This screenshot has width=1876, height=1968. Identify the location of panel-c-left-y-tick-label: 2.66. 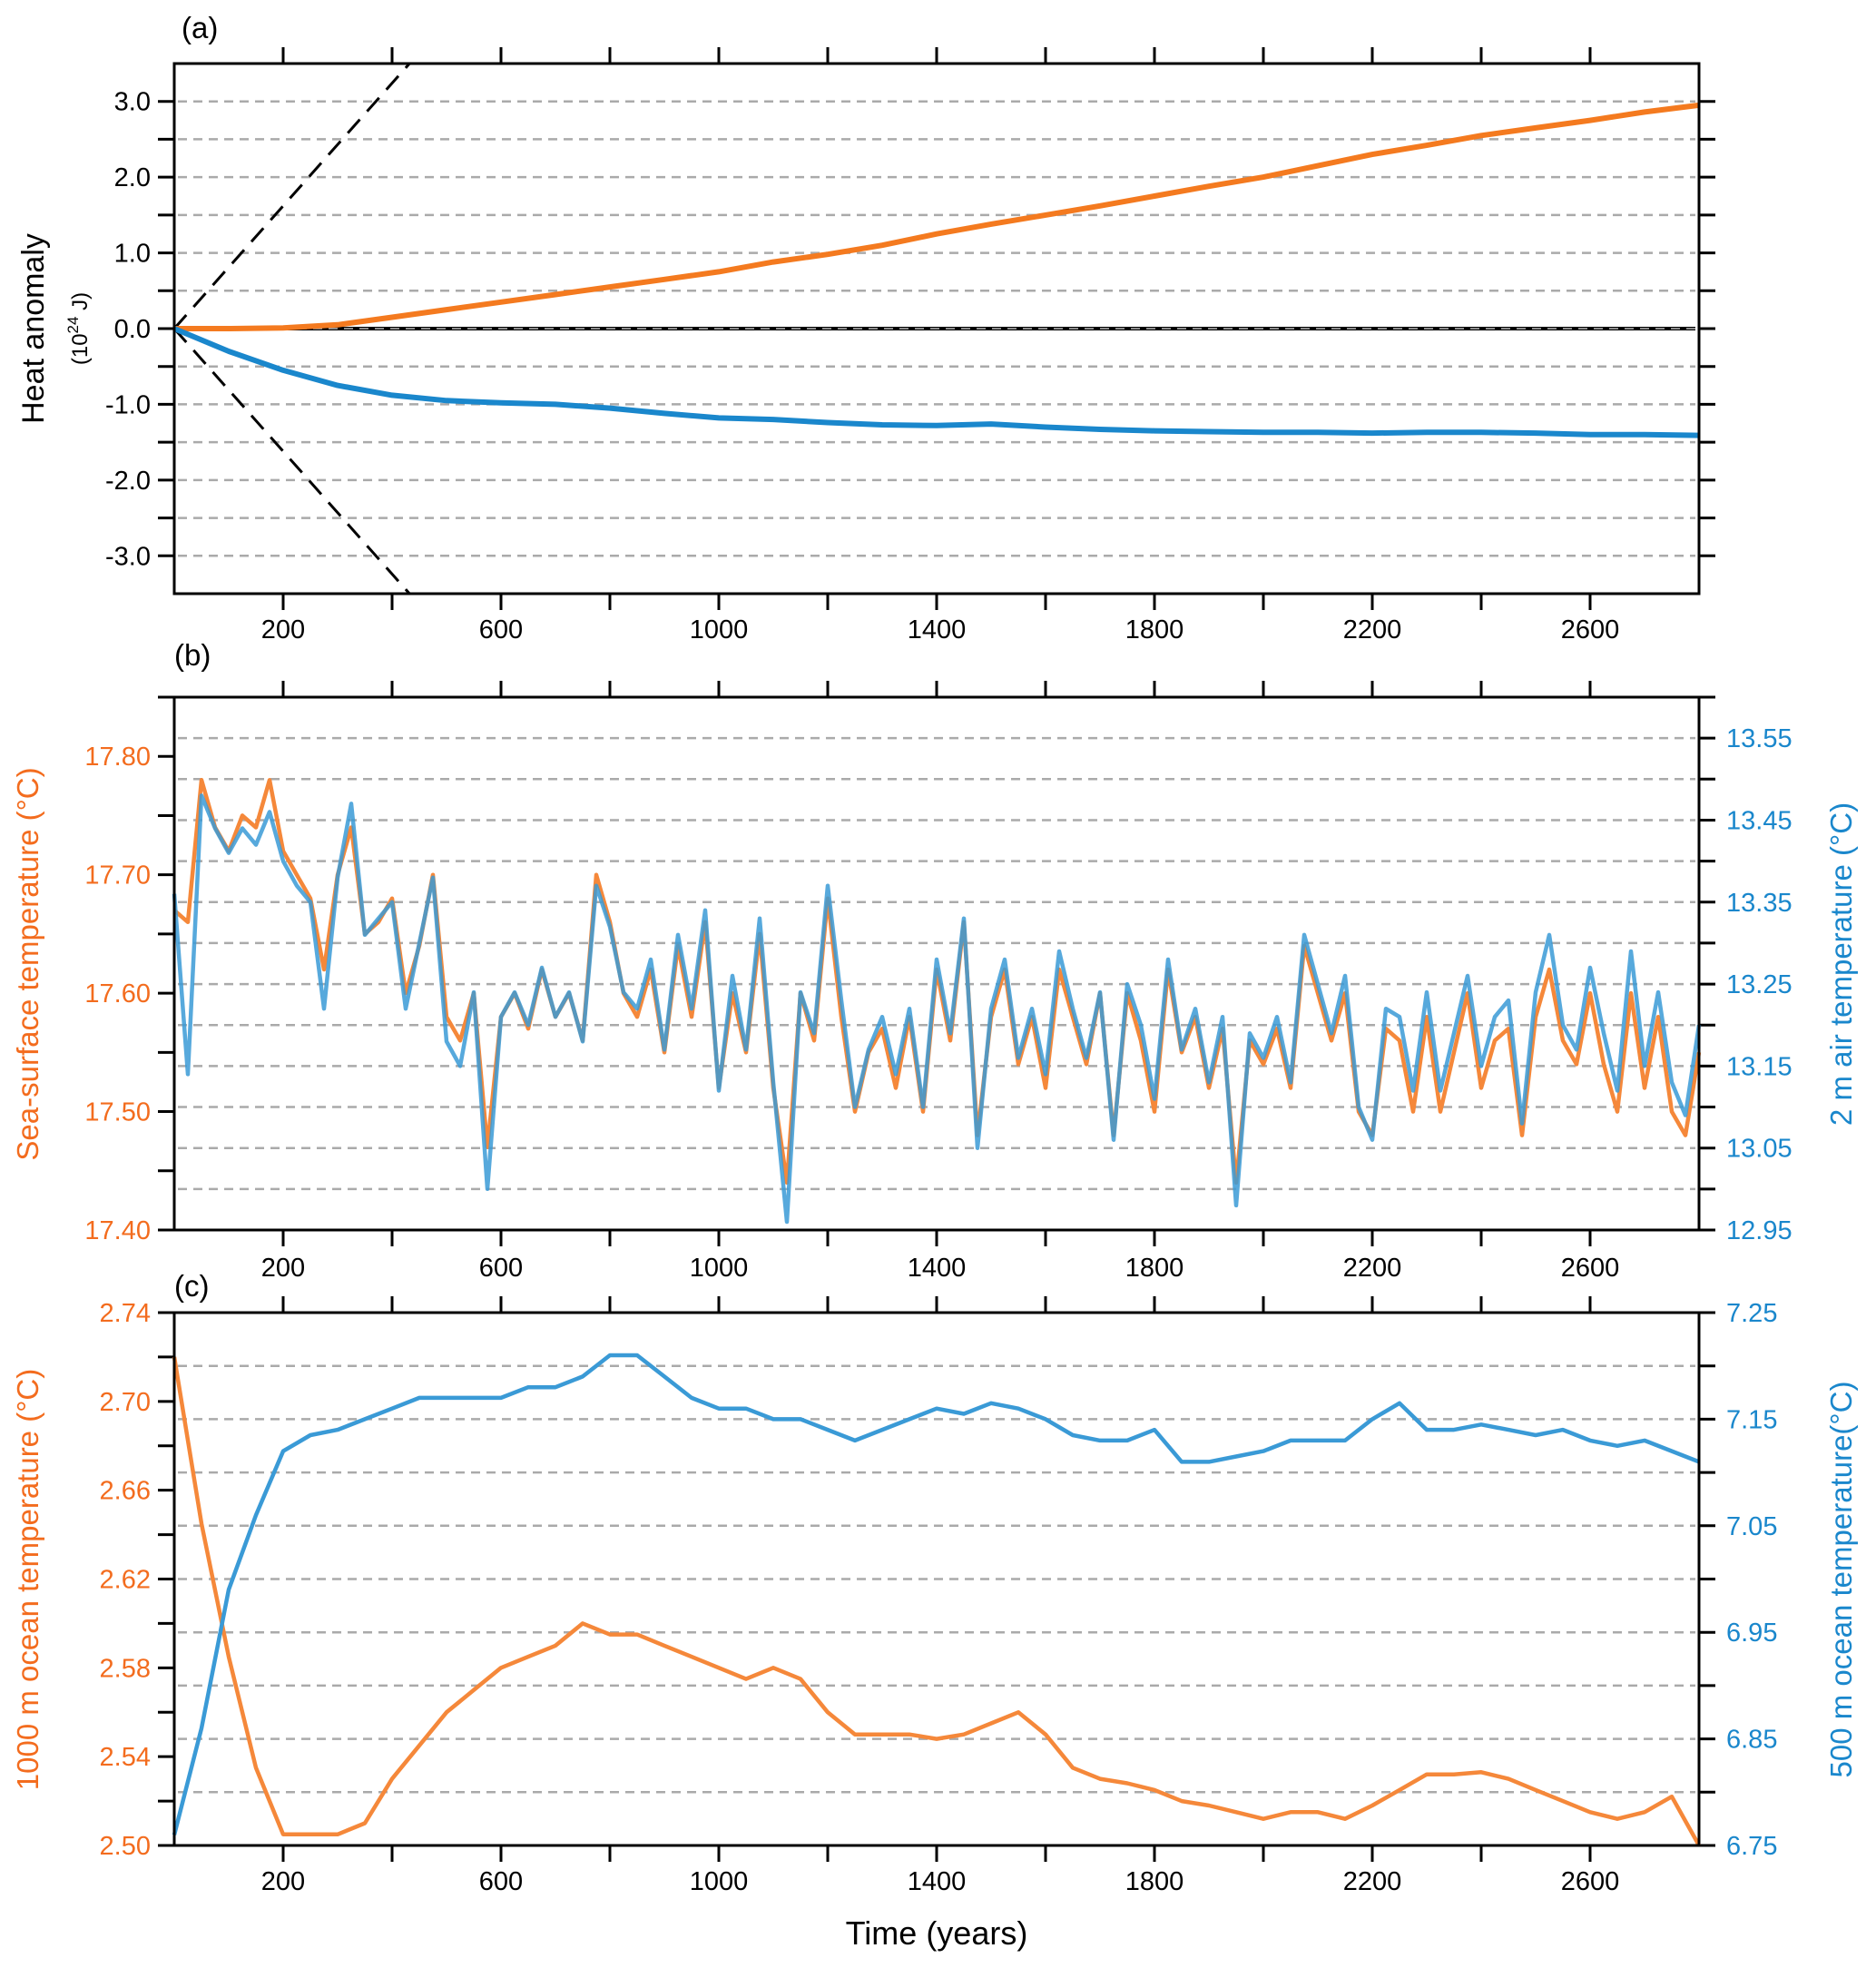
(126, 1491).